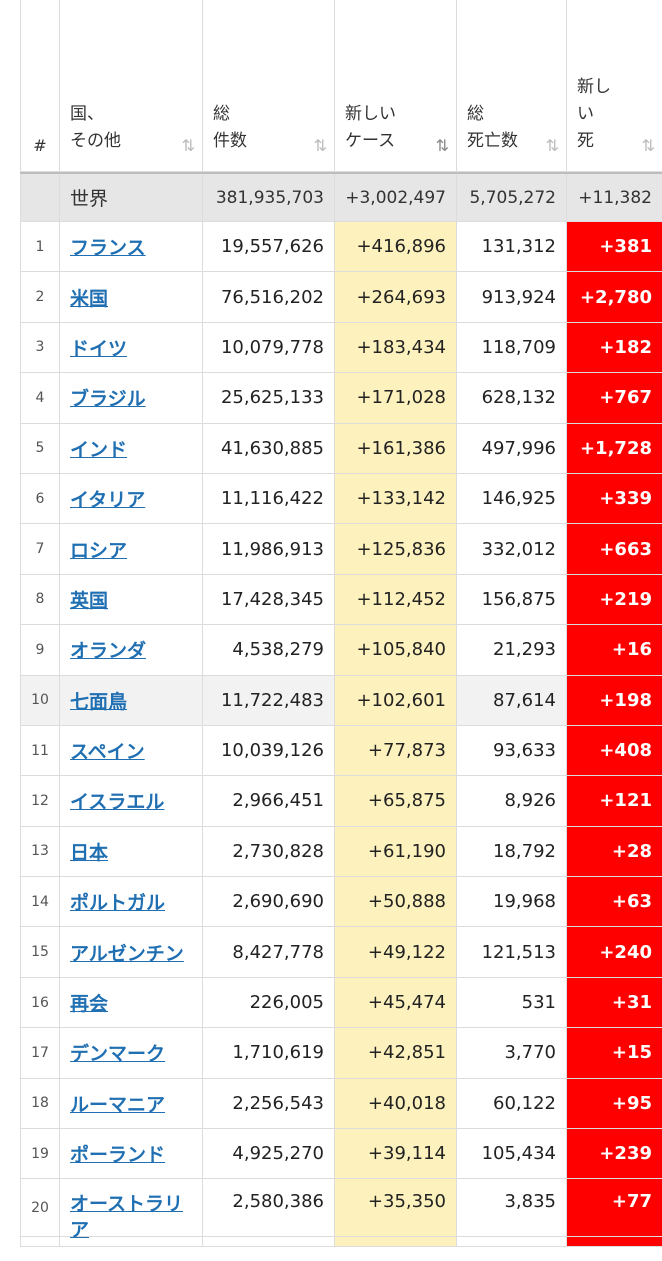  What do you see at coordinates (269, 750) in the screenshot?
I see `total-cases-cell: 10,039,126` at bounding box center [269, 750].